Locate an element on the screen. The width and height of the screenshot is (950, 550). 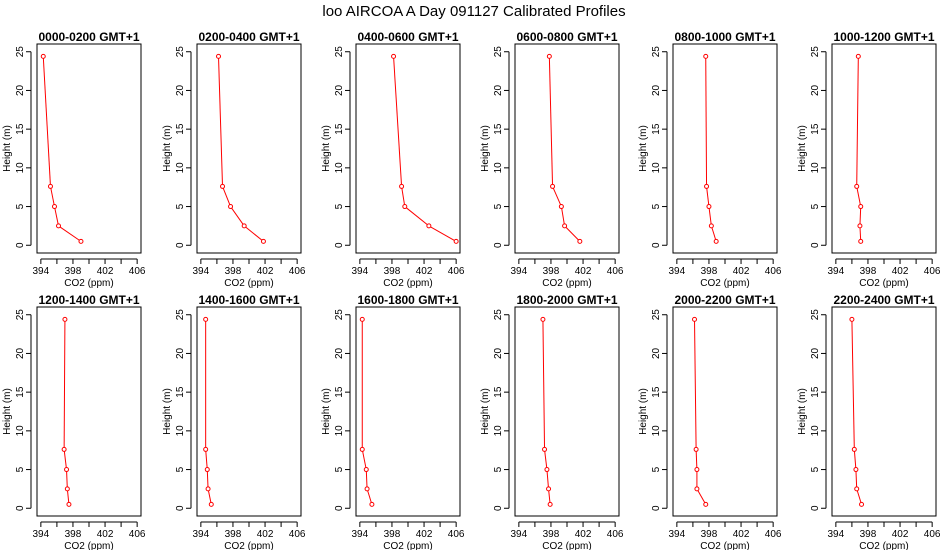
panel-title: 0200-0400 GMT+1 is located at coordinates (248, 37).